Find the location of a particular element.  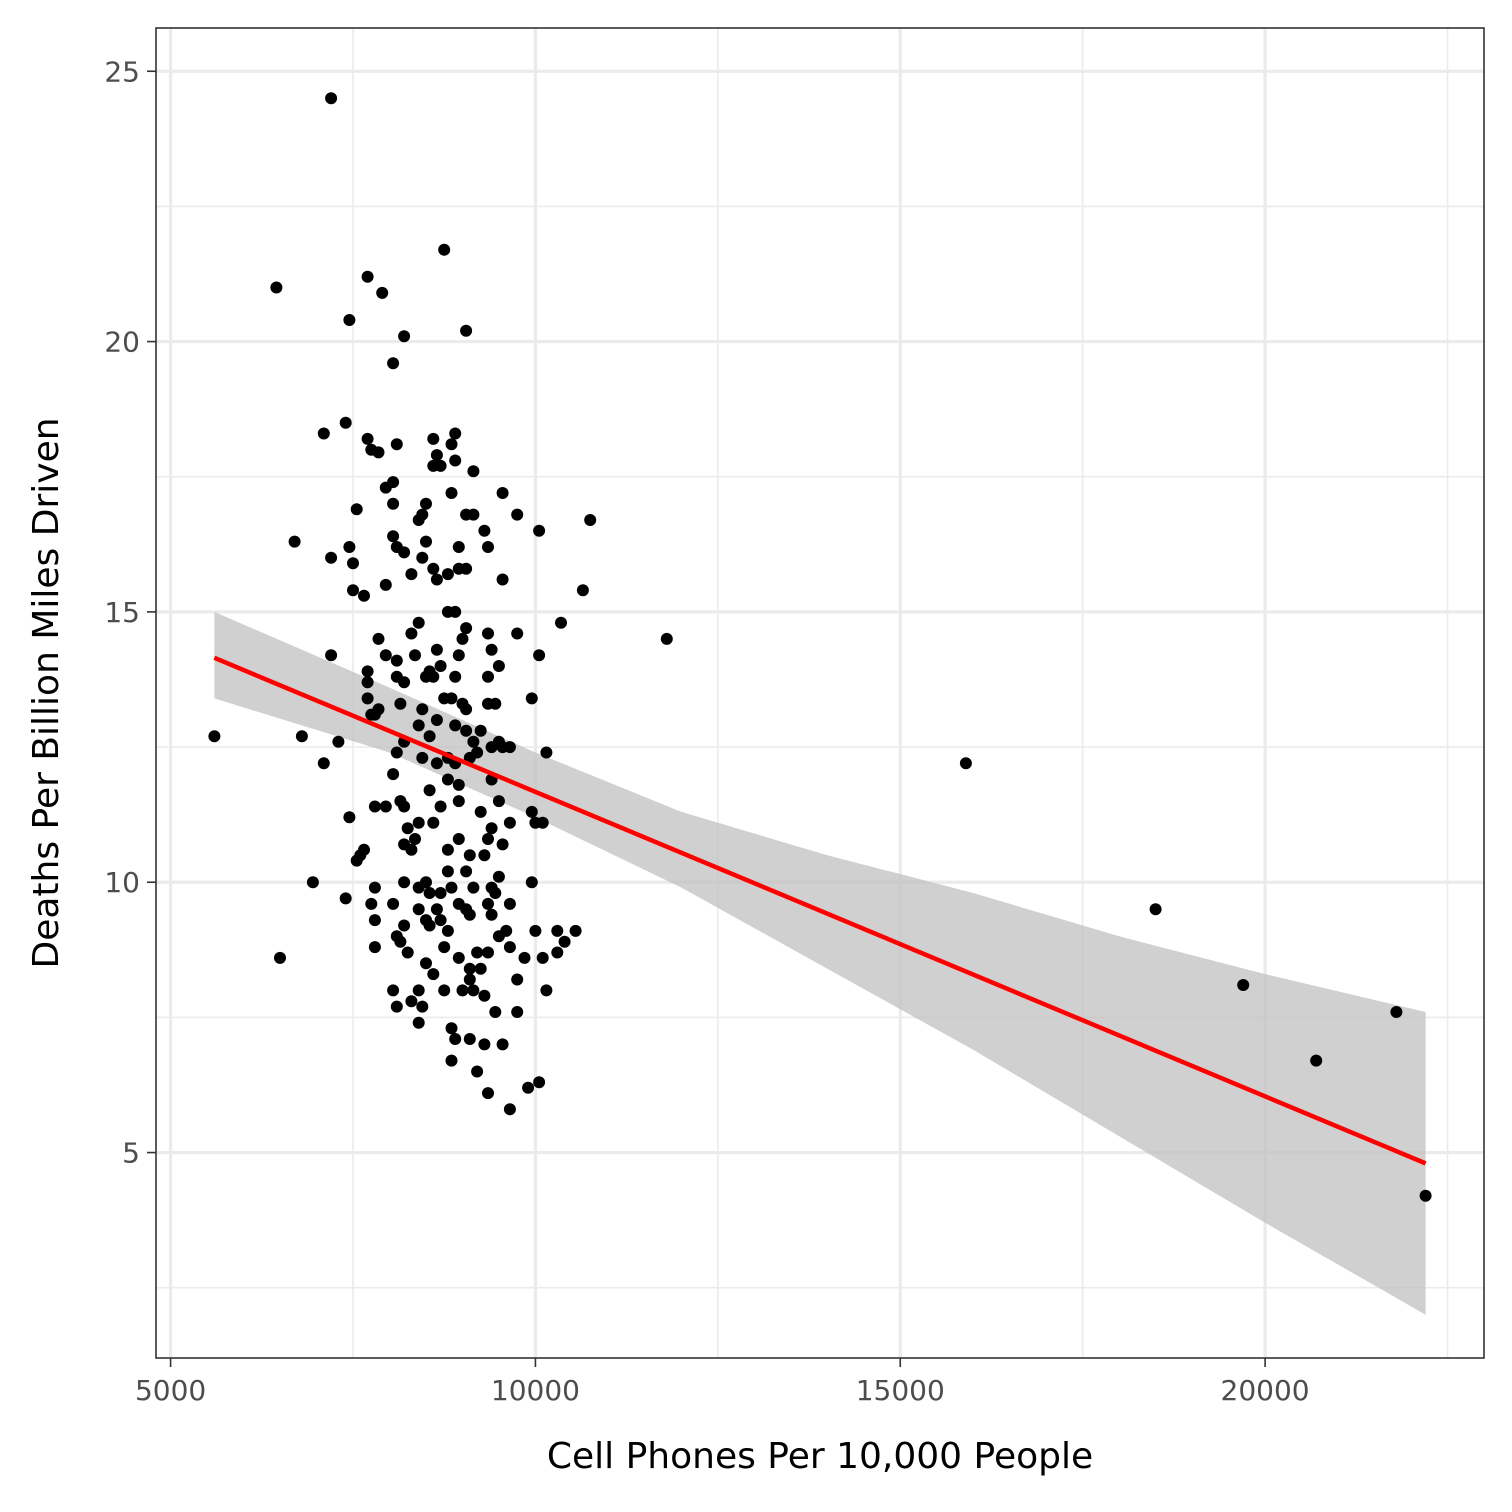

y-tick-label: 10 is located at coordinates (122, 882).